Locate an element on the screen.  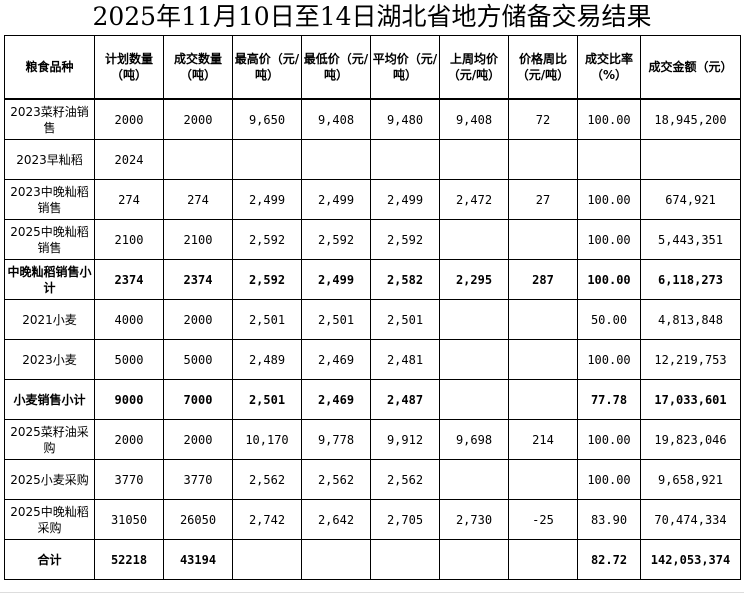
grain-variety-cell: 2023中晚籼稻销售 is located at coordinates (49, 199).